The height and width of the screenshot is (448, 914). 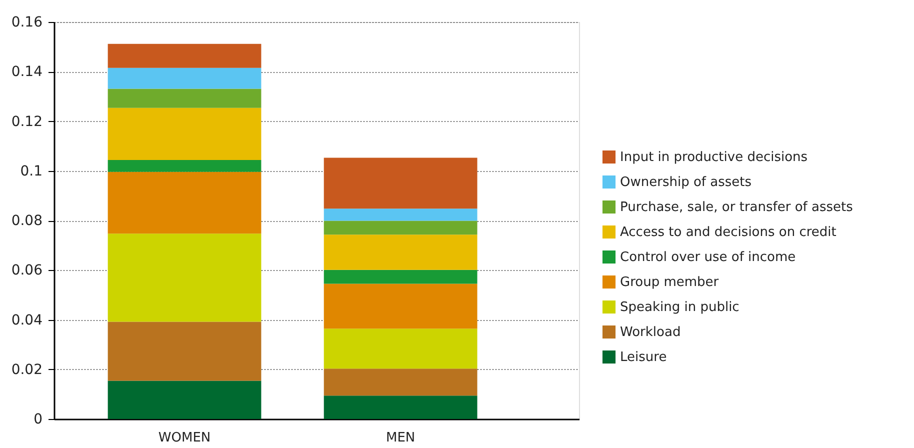 What do you see at coordinates (680, 307) in the screenshot?
I see `legend-label: Speaking in public` at bounding box center [680, 307].